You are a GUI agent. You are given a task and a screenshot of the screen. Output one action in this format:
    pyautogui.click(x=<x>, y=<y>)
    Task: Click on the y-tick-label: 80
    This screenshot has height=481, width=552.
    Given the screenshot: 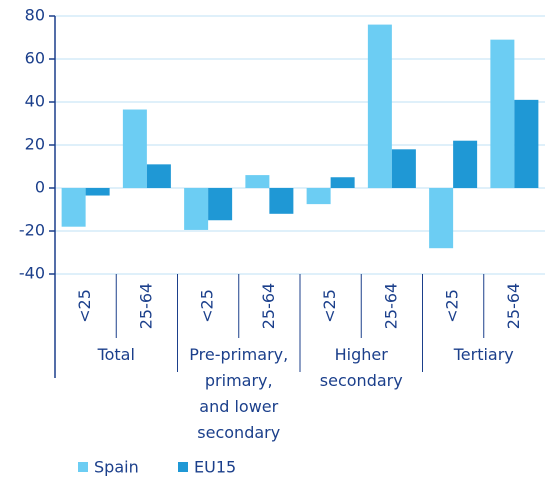 What is the action you would take?
    pyautogui.click(x=35, y=15)
    